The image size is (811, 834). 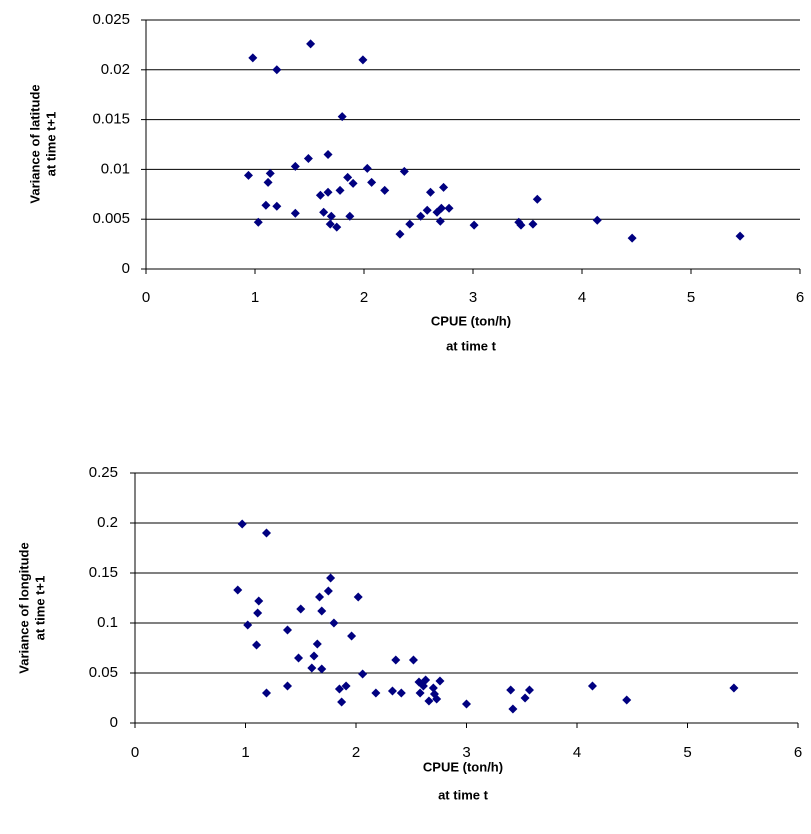 I want to click on y-tick-label: 0.2, so click(x=107, y=522).